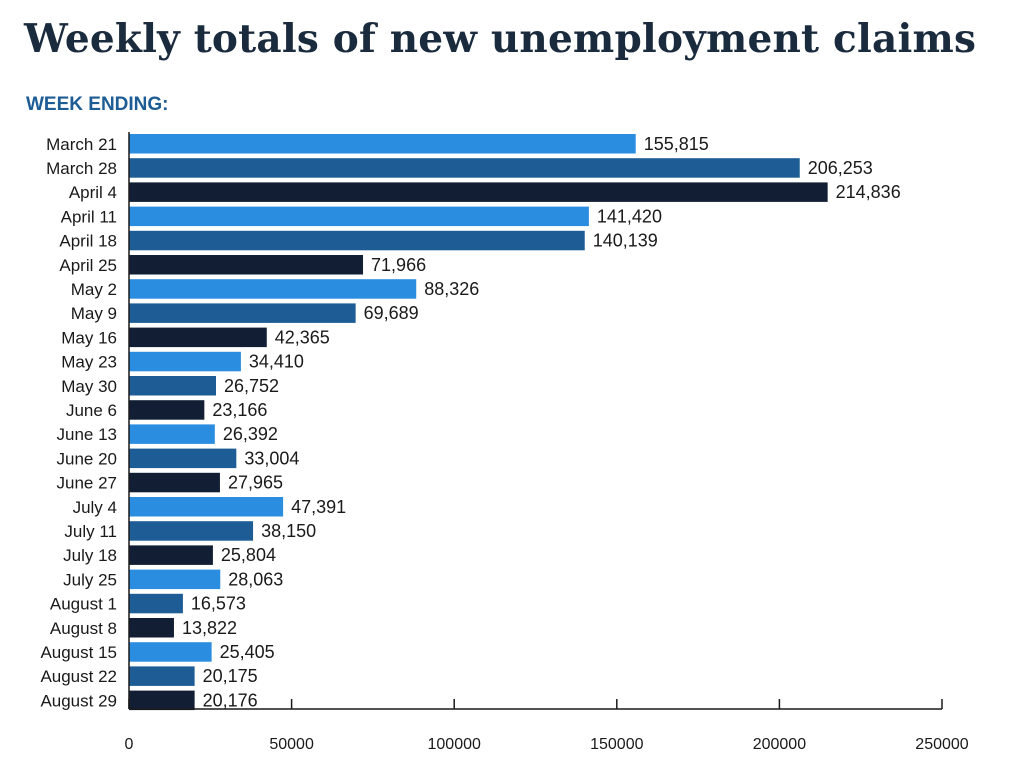 This screenshot has height=768, width=1024. What do you see at coordinates (90, 555) in the screenshot?
I see `category-label: July 18` at bounding box center [90, 555].